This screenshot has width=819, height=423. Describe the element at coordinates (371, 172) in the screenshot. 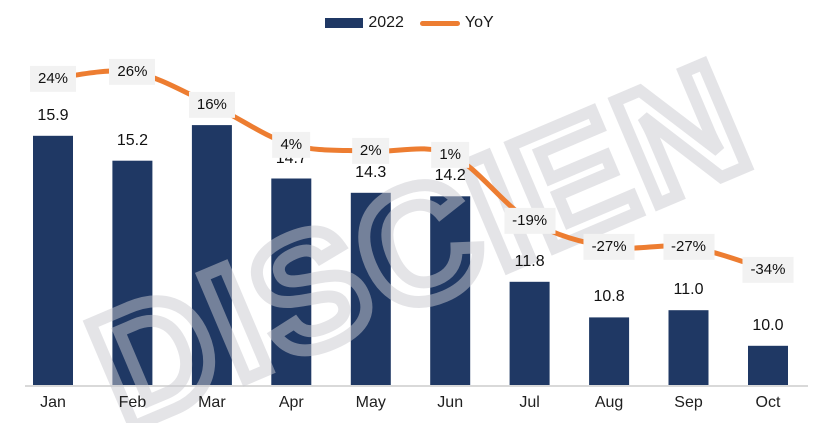

I see `bar-value-label: 14.3` at that location.